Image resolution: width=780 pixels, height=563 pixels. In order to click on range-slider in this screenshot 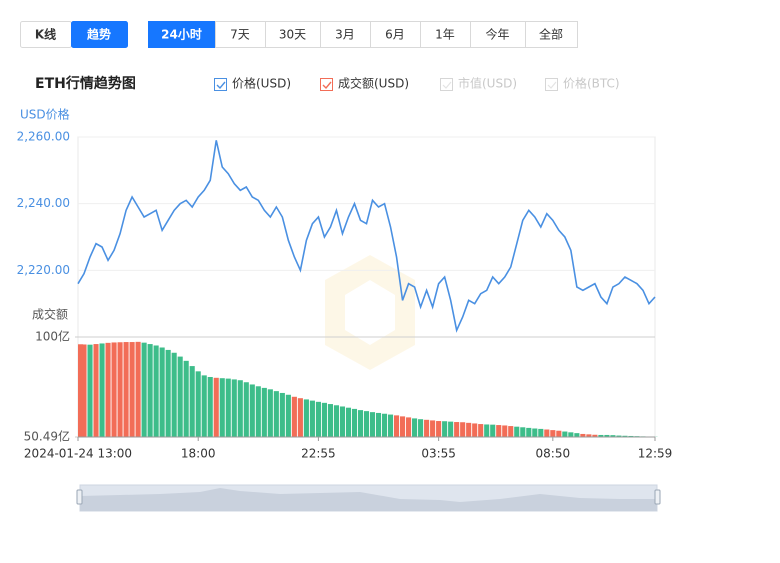, I will do `click(368, 498)`.